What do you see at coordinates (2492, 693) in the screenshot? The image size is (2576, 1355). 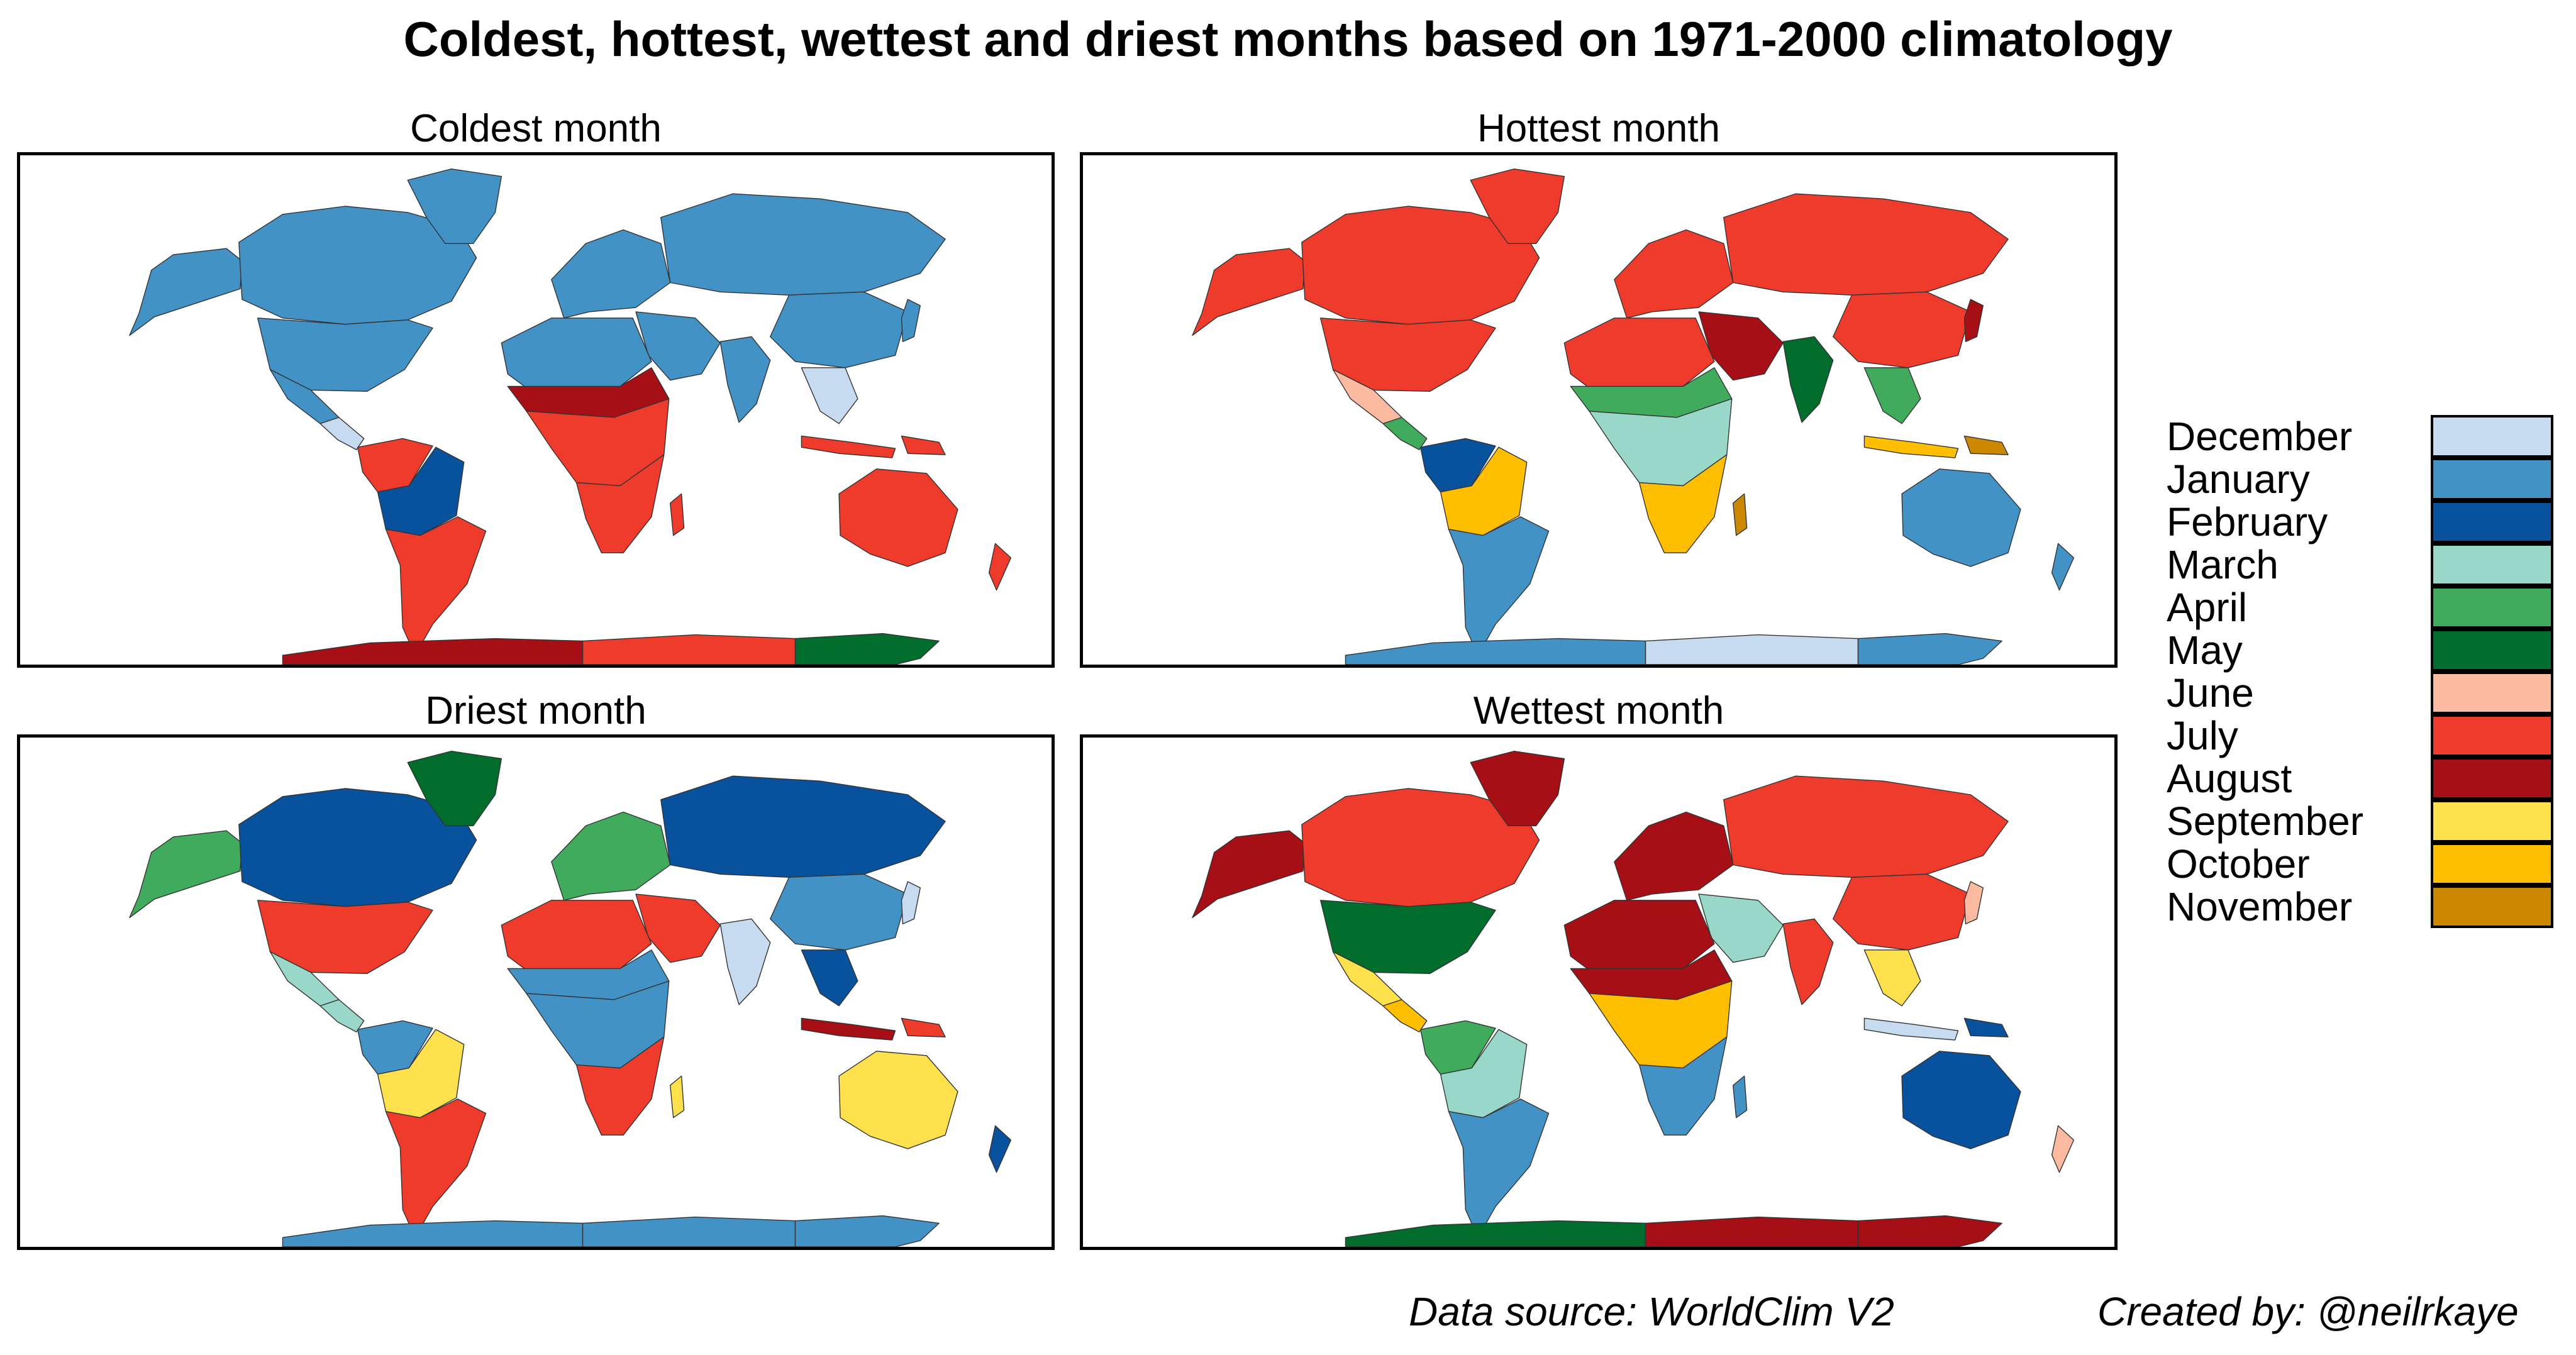 I see `legend-swatch-june` at bounding box center [2492, 693].